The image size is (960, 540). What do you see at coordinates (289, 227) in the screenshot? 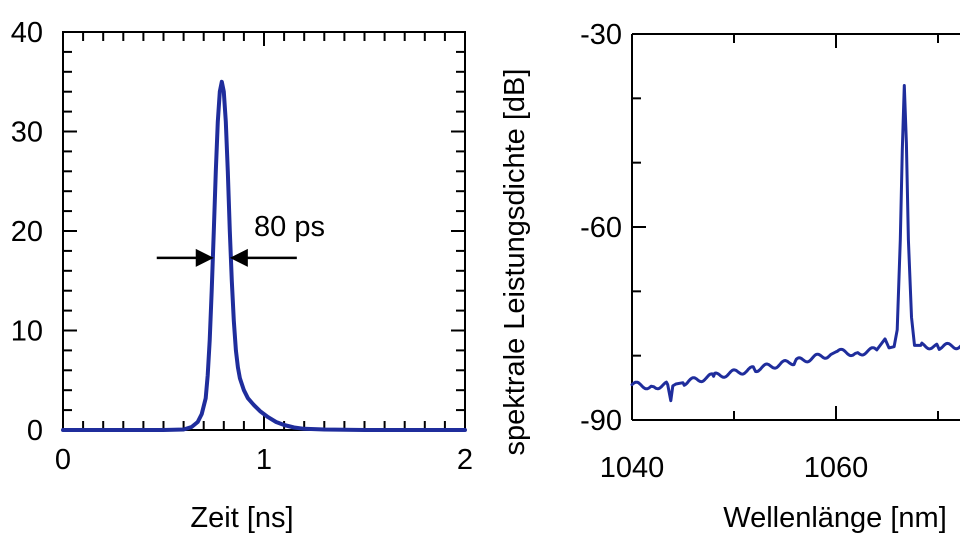
I see `fwhm-label: 80 ps` at bounding box center [289, 227].